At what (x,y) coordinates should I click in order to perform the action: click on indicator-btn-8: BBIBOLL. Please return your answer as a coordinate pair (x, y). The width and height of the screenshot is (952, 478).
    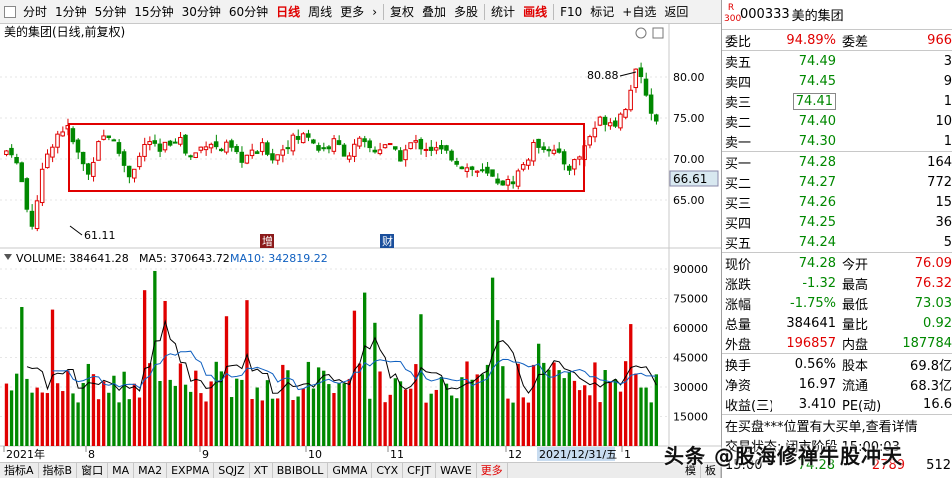
    Looking at the image, I should click on (301, 470).